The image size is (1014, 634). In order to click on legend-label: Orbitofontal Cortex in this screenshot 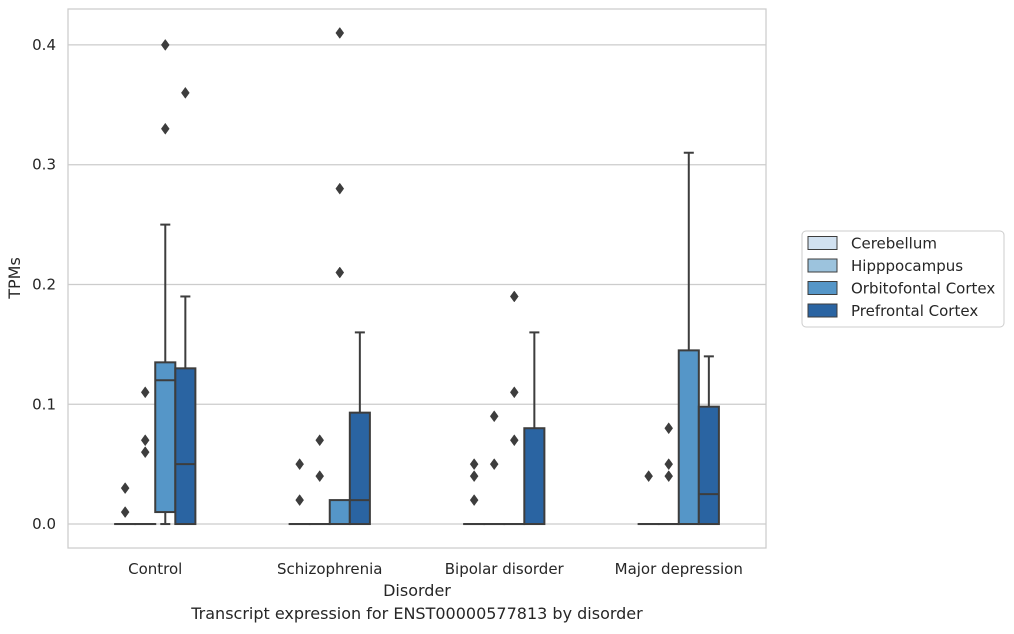, I will do `click(923, 289)`.